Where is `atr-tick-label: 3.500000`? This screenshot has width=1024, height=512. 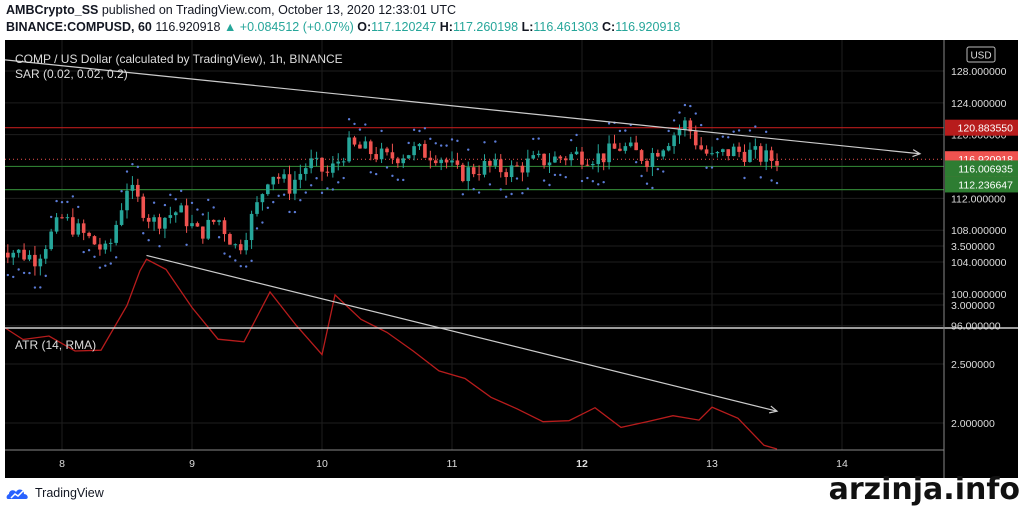 atr-tick-label: 3.500000 is located at coordinates (973, 247).